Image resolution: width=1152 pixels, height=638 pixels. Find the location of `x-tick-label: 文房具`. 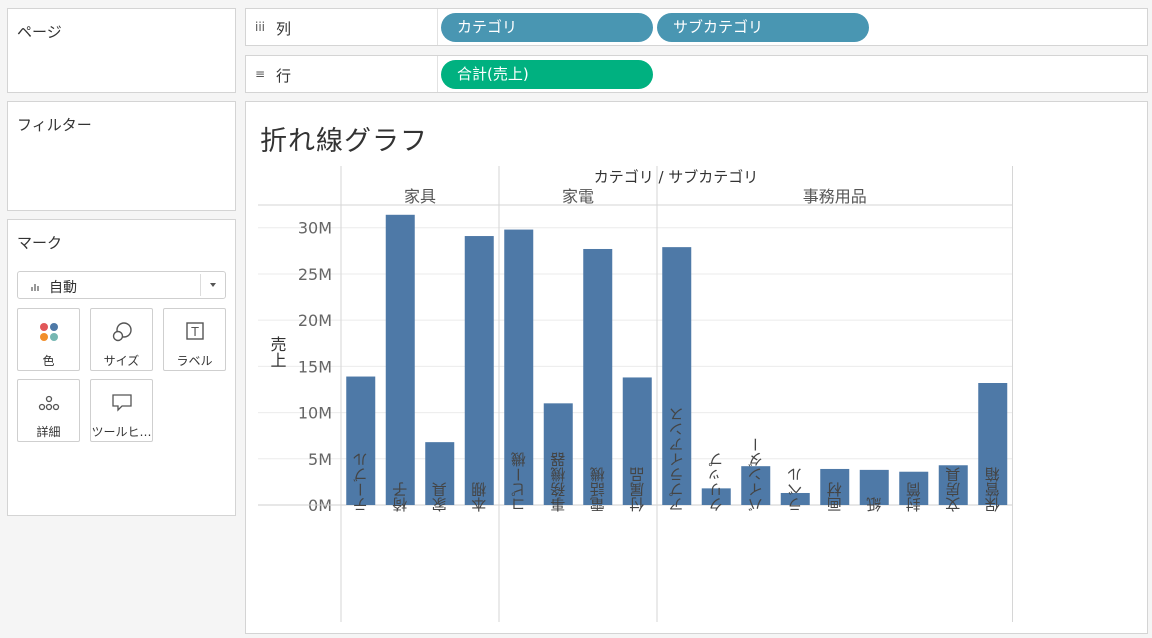

x-tick-label: 文房具 is located at coordinates (953, 489).